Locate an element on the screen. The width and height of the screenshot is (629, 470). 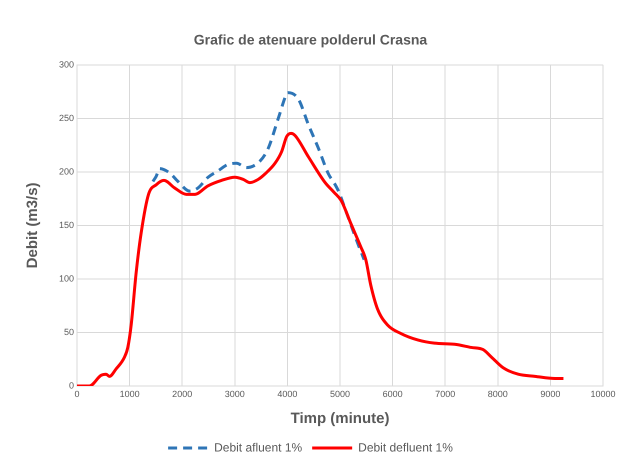
x-axis-title: Timp (minute) is located at coordinates (340, 419).